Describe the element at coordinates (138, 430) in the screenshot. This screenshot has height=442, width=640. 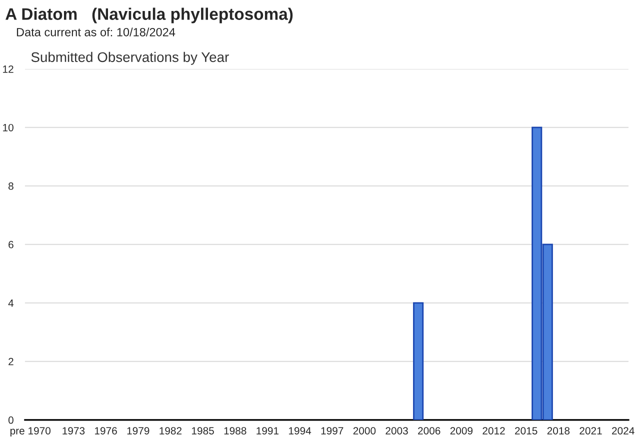
I see `x-tick-label: 1979` at that location.